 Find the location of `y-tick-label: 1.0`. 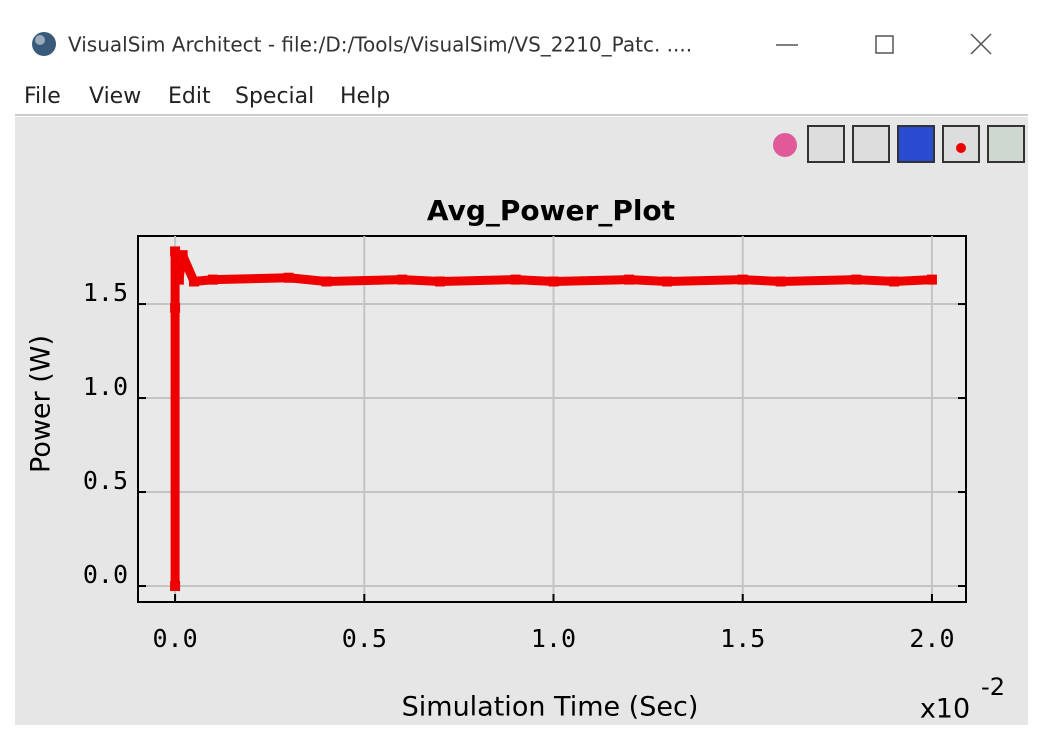

y-tick-label: 1.0 is located at coordinates (105, 386).